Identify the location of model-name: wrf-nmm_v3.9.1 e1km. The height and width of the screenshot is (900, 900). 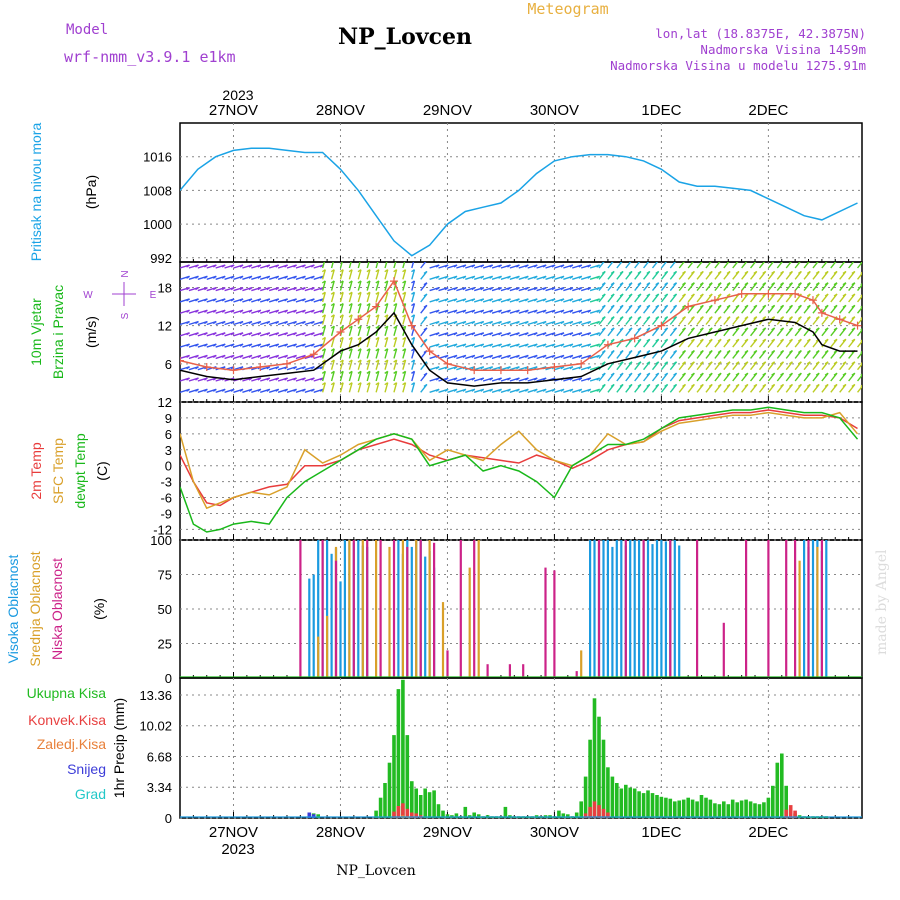
(150, 57).